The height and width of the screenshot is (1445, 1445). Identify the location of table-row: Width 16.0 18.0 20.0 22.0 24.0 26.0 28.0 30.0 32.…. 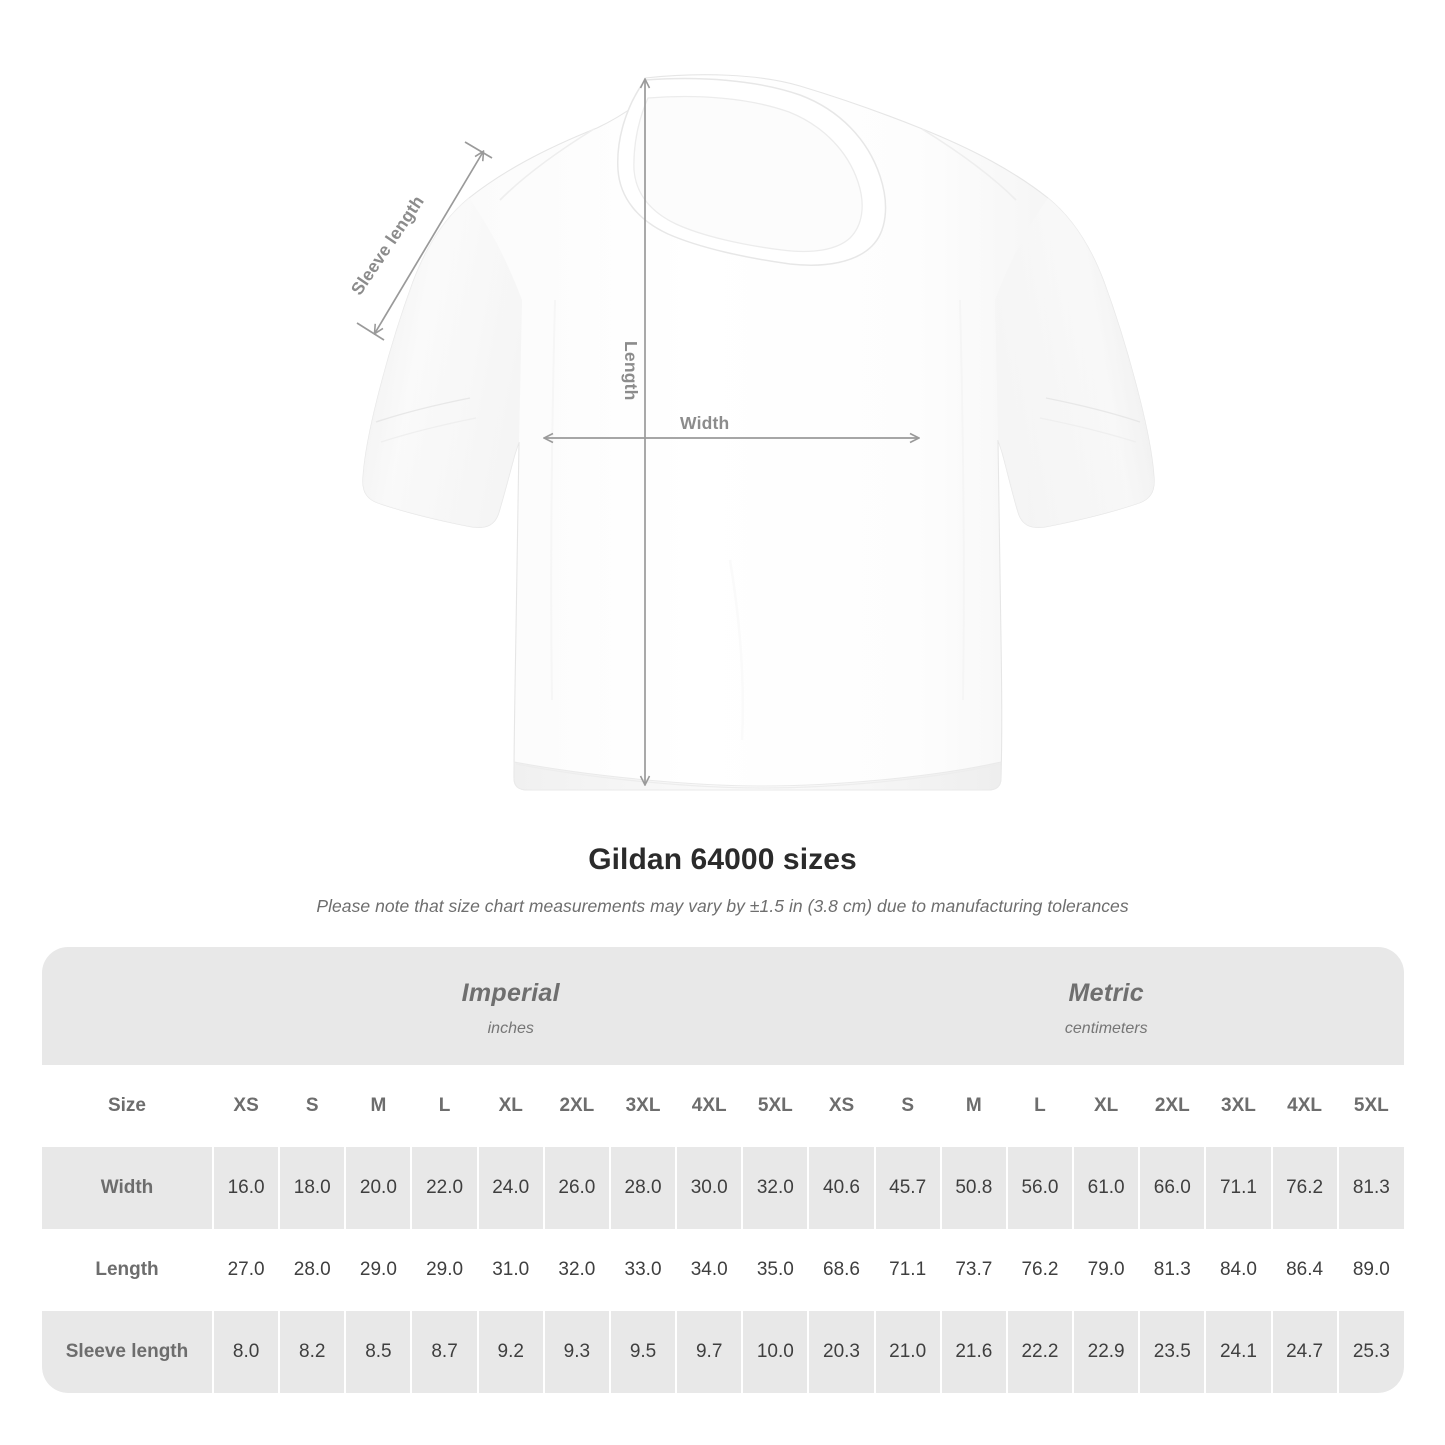
(723, 1188).